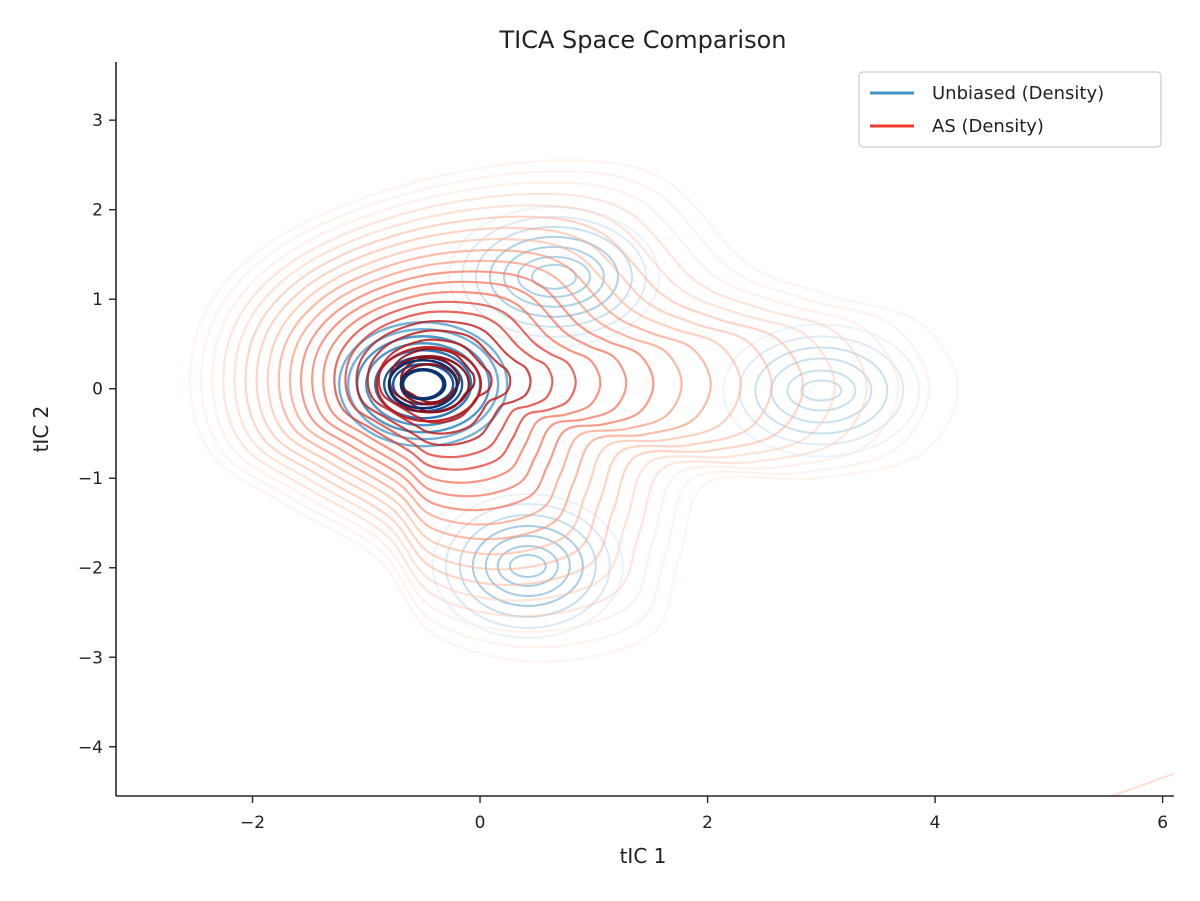  What do you see at coordinates (97, 434) in the screenshot?
I see `y-ticks: −4 −3 −2 −1 0 1 2 3` at bounding box center [97, 434].